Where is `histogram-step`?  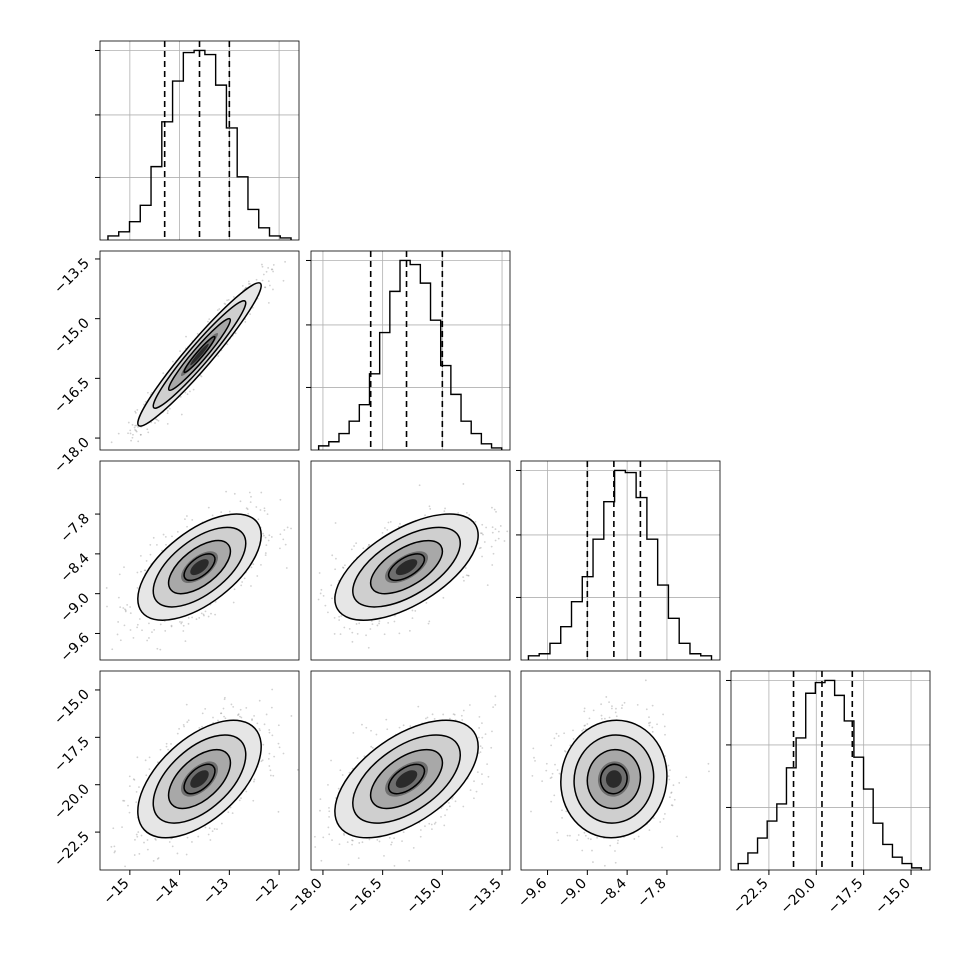 histogram-step is located at coordinates (410, 354).